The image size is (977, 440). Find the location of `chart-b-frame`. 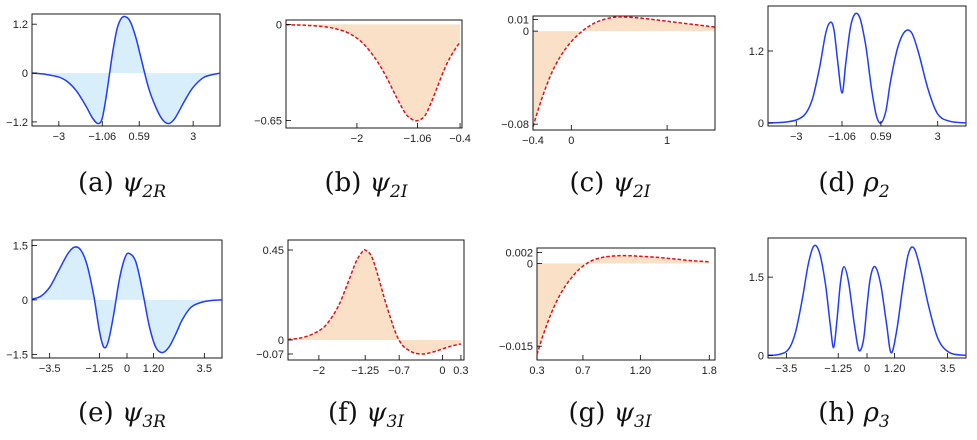

chart-b-frame is located at coordinates (374, 74).